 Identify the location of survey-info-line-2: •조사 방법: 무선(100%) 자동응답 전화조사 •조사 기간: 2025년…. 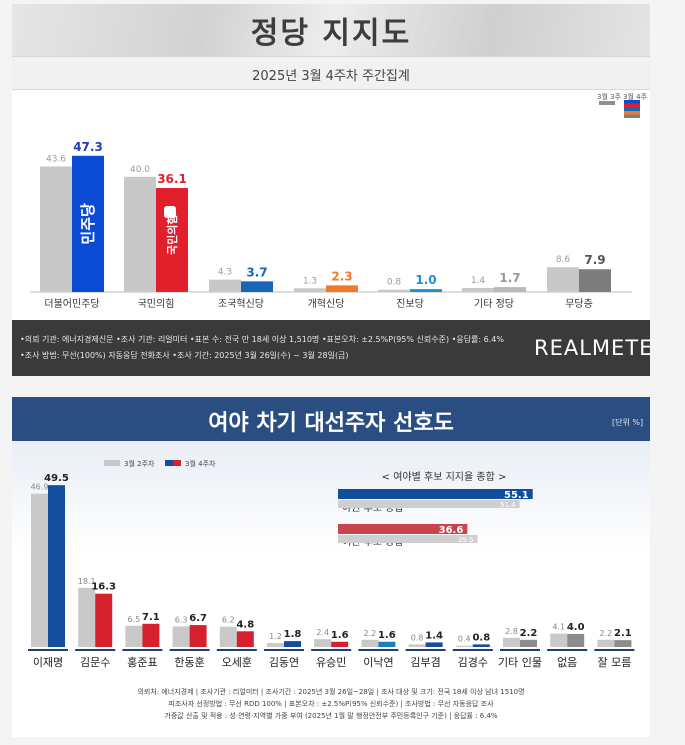
(184, 355).